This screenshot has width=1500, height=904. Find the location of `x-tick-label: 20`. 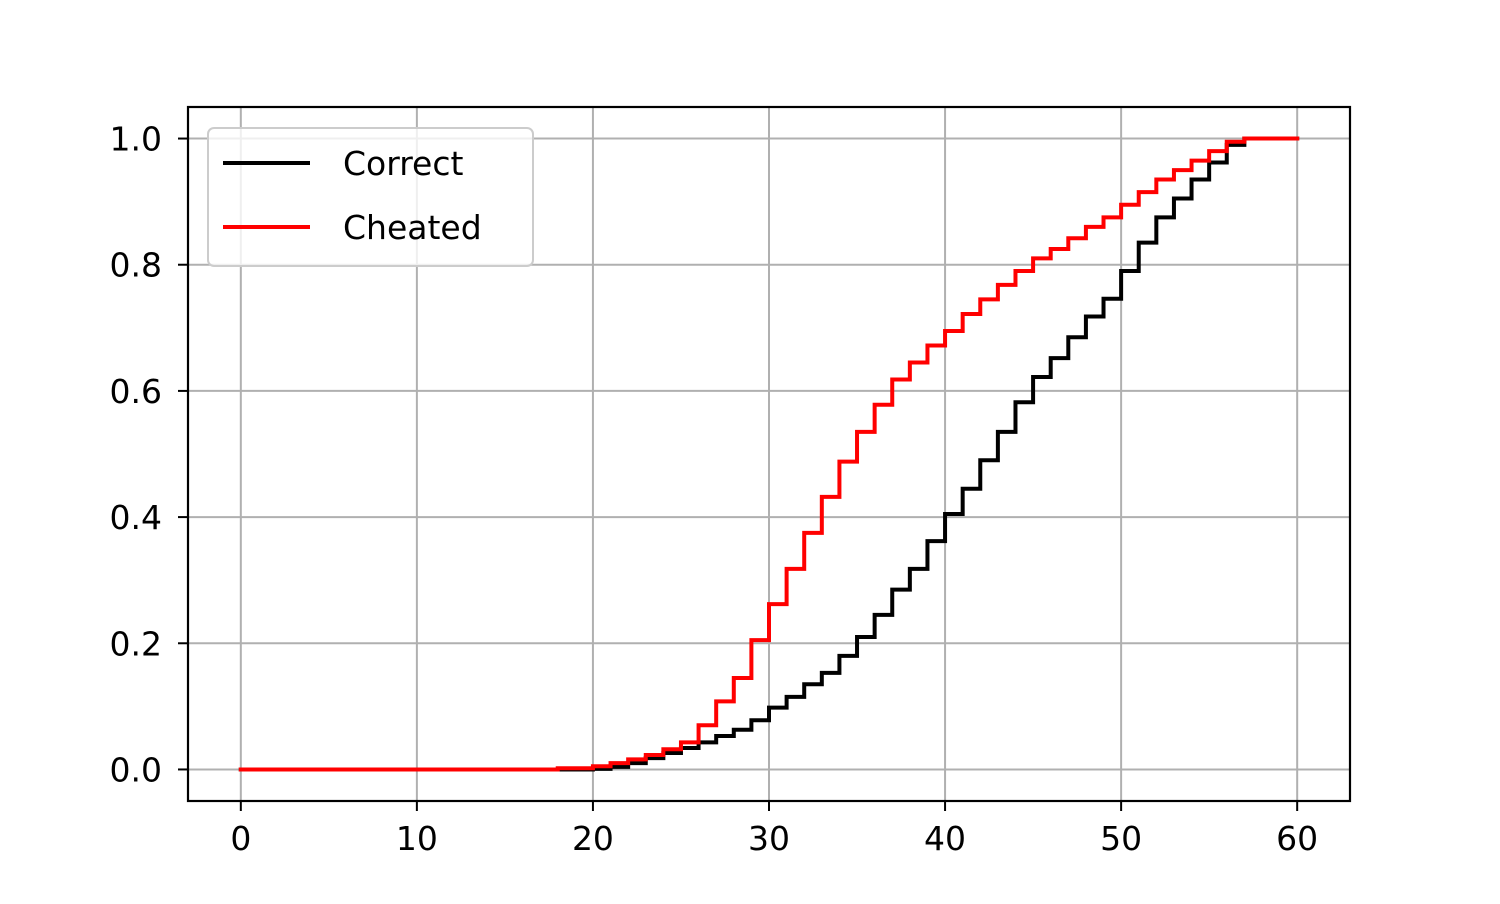

x-tick-label: 20 is located at coordinates (593, 838).